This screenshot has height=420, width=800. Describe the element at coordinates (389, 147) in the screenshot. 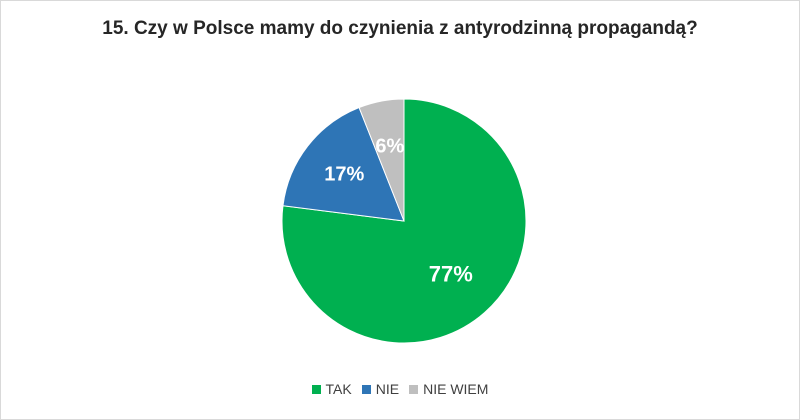

I see `data-label-nie-wiem: 6%` at that location.